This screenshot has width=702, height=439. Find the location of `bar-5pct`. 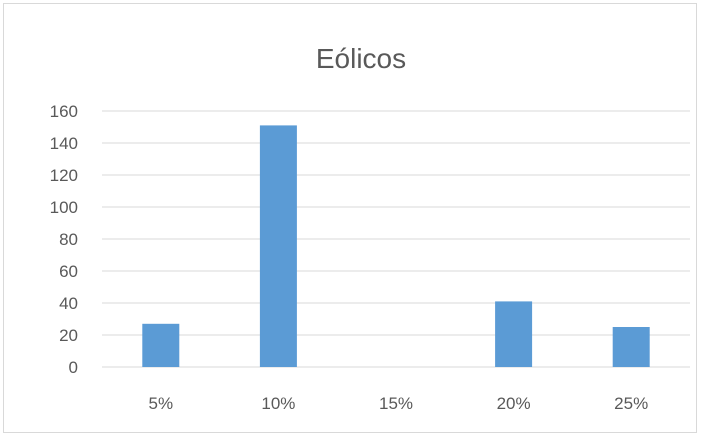

bar-5pct is located at coordinates (161, 345).